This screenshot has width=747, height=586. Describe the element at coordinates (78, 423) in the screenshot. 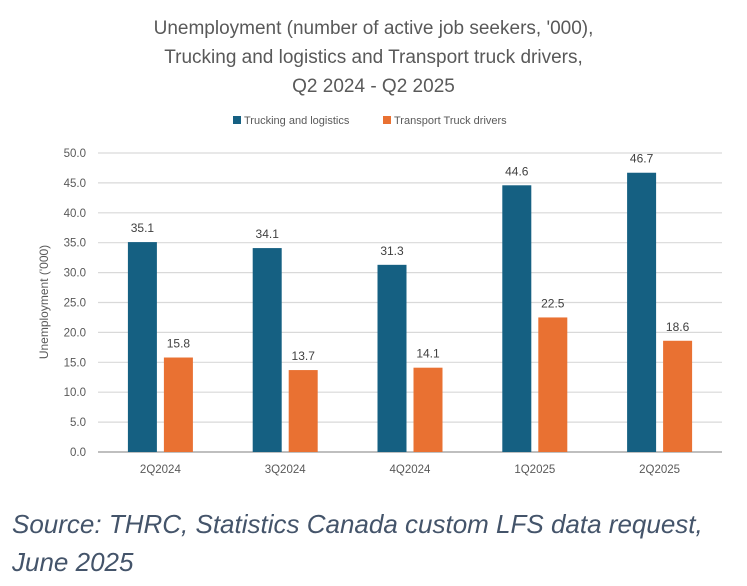

I see `y-tick-label: 5.0` at that location.